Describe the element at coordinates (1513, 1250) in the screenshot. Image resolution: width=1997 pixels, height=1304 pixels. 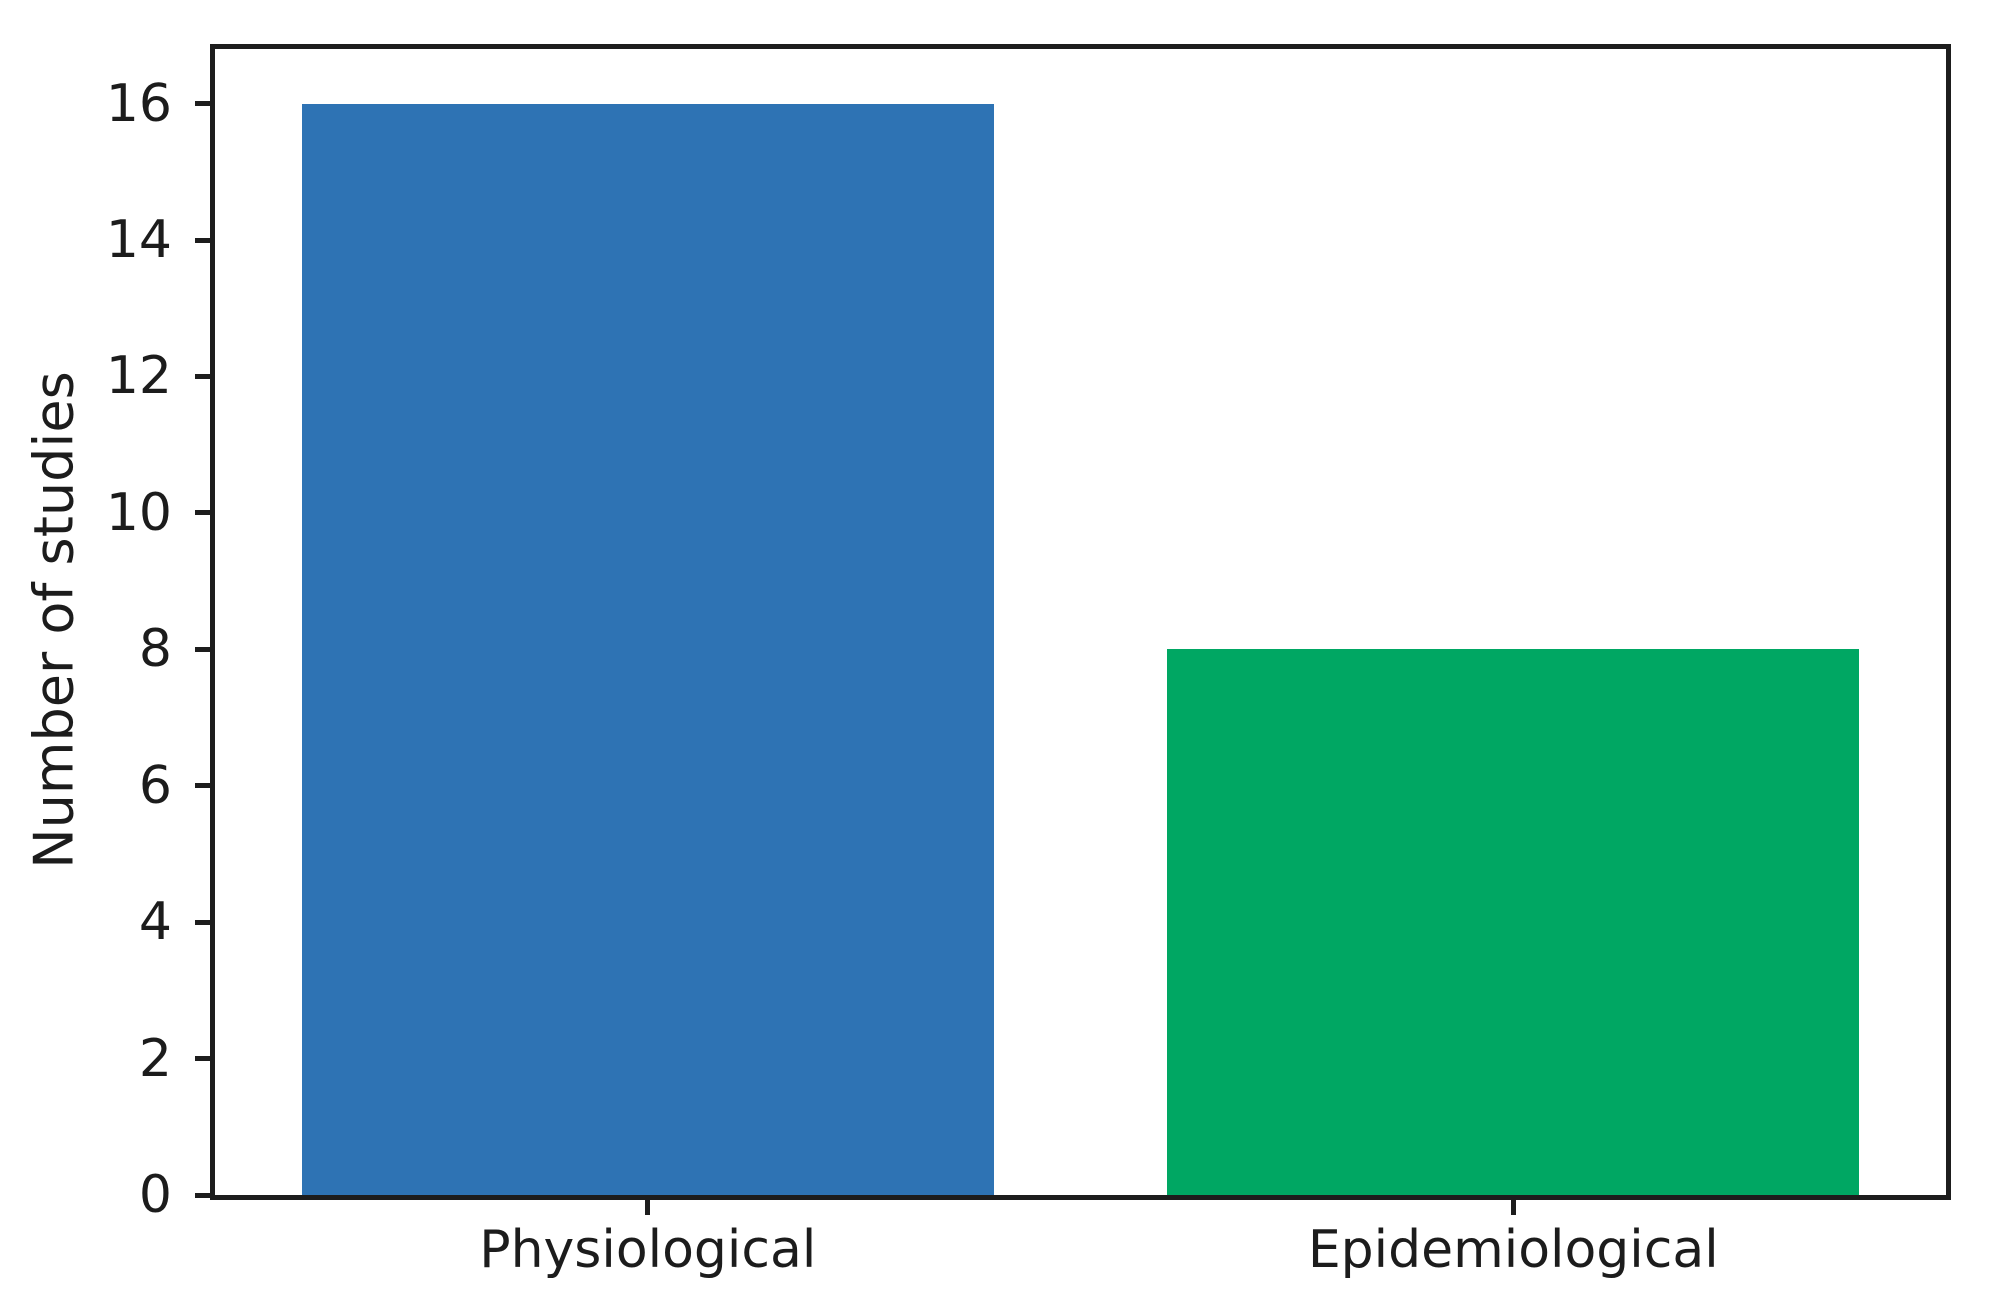
I see `x-tick-label: Epidemiological` at that location.